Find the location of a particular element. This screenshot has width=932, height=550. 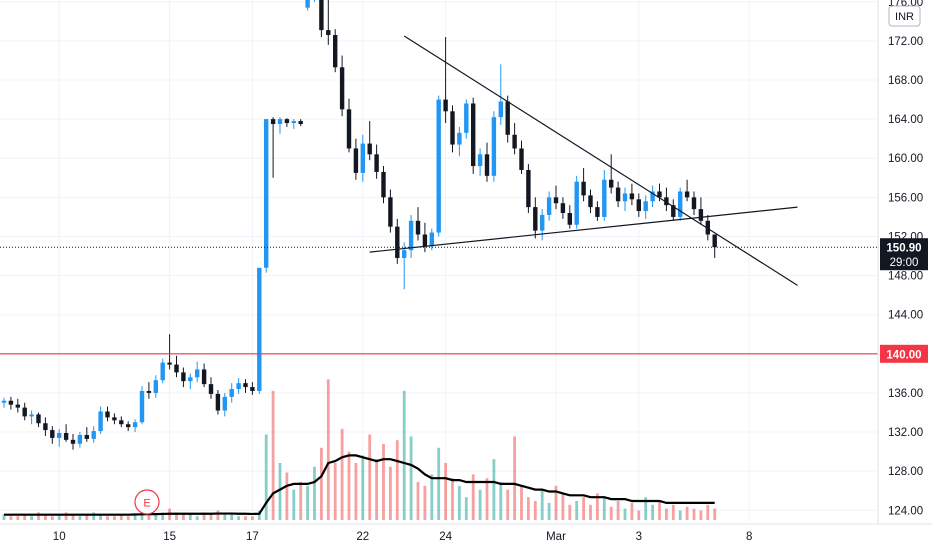

time-axis: 10 15 17 22 24 Mar 3 8 is located at coordinates (466, 536).